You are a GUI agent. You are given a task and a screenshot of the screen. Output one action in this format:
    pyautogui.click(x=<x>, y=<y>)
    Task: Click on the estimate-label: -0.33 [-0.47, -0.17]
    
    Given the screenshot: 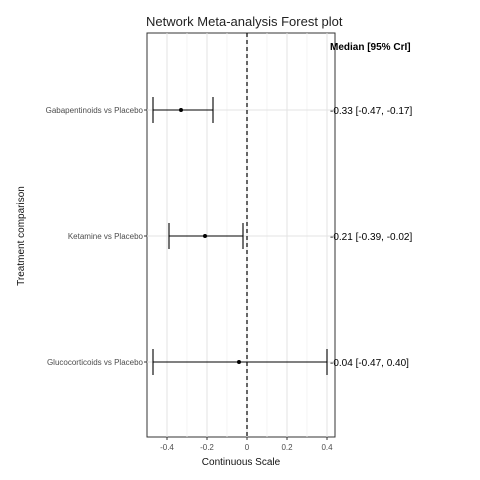 What is the action you would take?
    pyautogui.click(x=371, y=111)
    